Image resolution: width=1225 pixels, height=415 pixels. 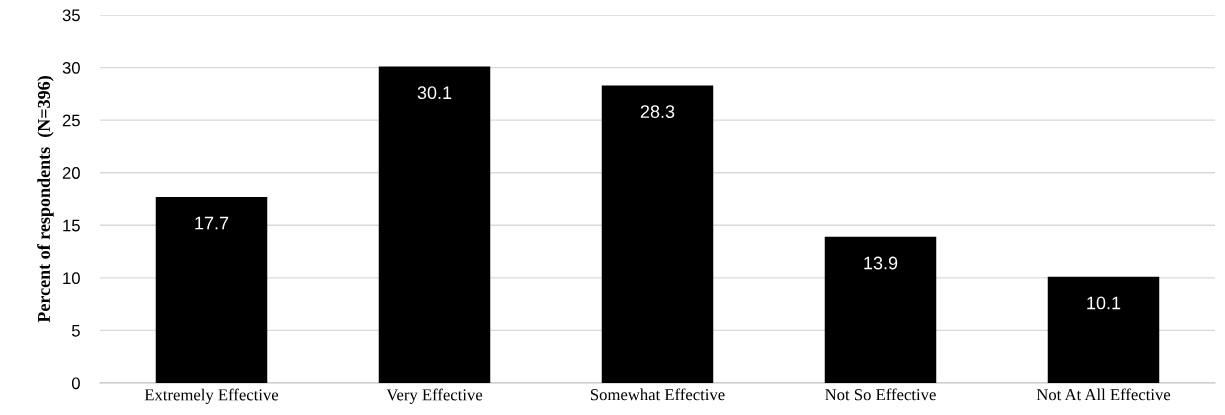 I want to click on data-label: 17.7, so click(x=212, y=223).